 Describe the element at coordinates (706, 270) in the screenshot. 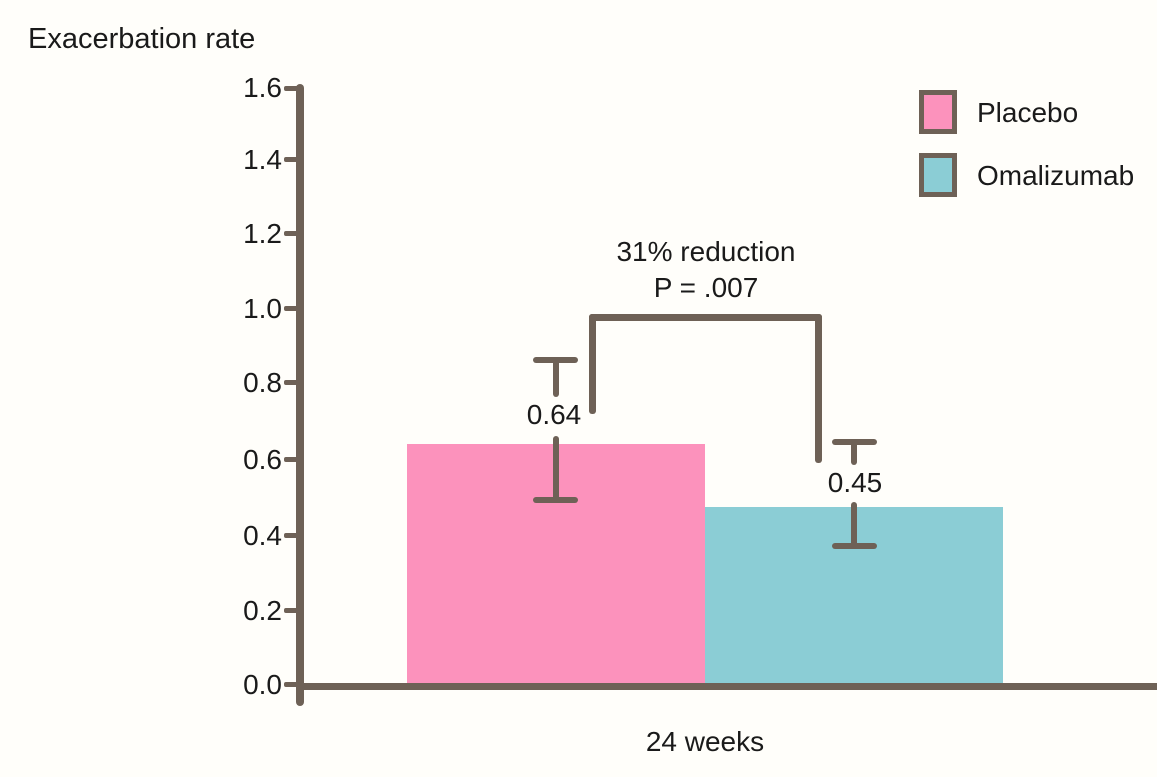

I see `comparison-annotation: 31% reduction P = .007` at that location.